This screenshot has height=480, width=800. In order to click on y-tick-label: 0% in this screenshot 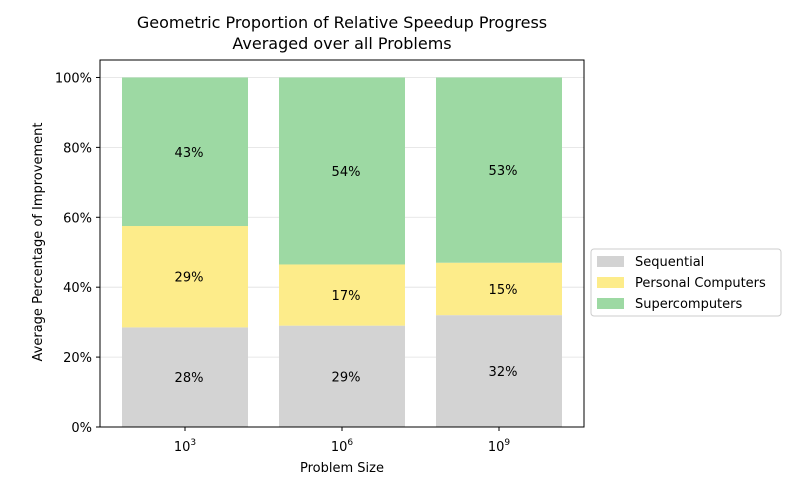, I will do `click(81, 428)`.